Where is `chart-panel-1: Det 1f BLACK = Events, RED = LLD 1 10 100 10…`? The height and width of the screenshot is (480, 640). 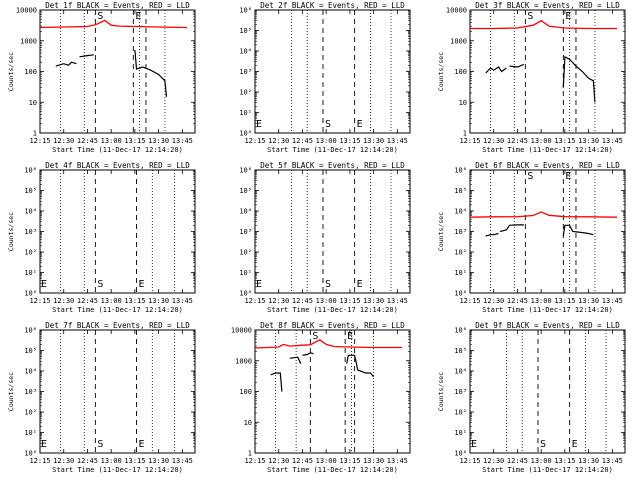
chart-panel-1: Det 1f BLACK = Events, RED = LLD 1 10 100 10… is located at coordinates (101, 77).